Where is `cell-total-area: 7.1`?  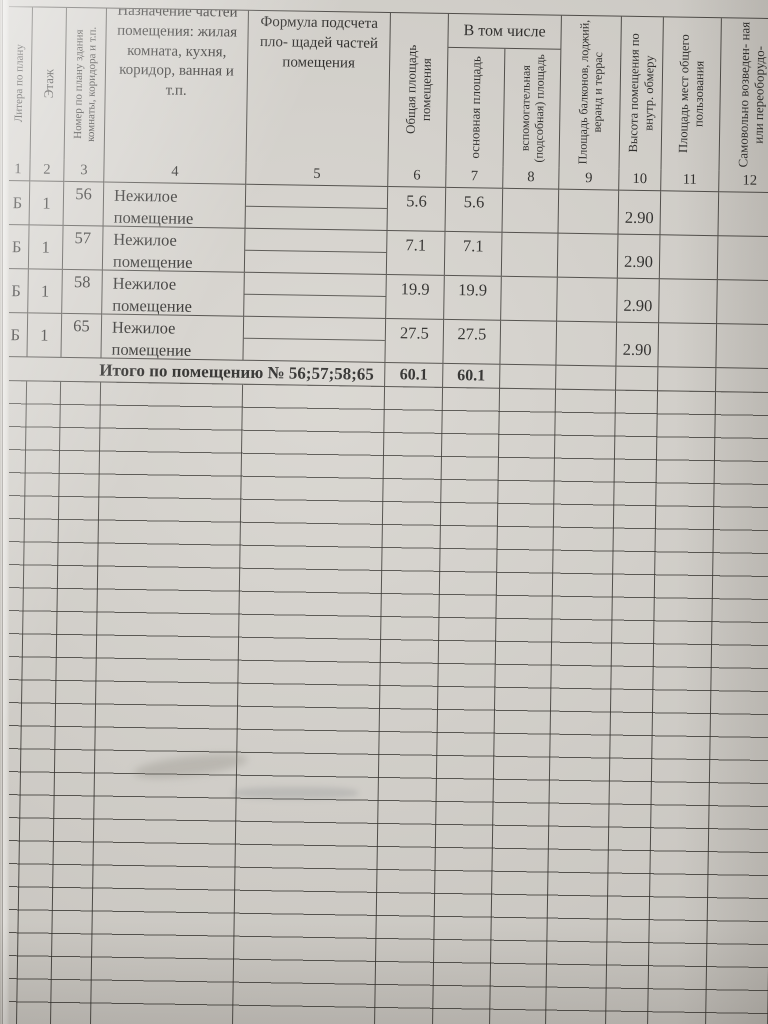 cell-total-area: 7.1 is located at coordinates (416, 253).